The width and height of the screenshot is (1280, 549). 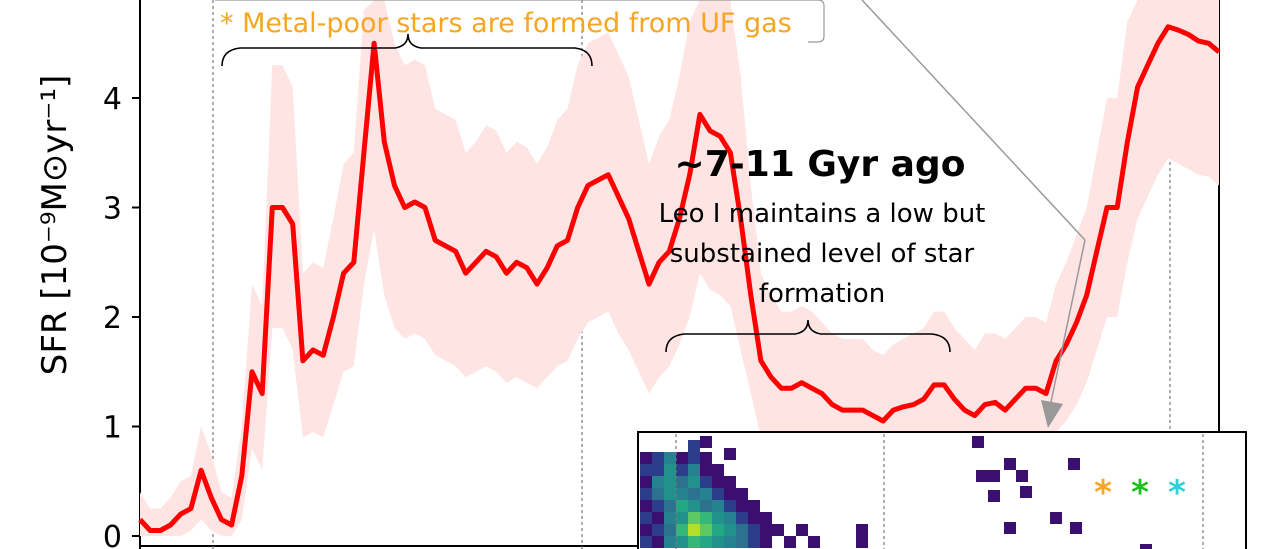 I want to click on description-line-3: formation, so click(x=822, y=294).